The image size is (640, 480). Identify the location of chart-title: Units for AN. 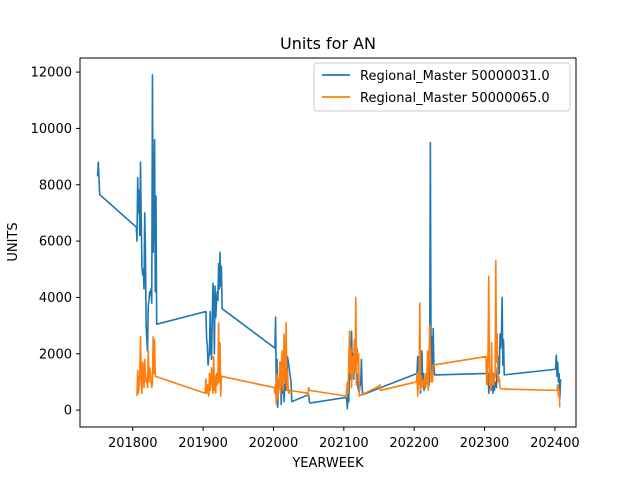
(328, 43).